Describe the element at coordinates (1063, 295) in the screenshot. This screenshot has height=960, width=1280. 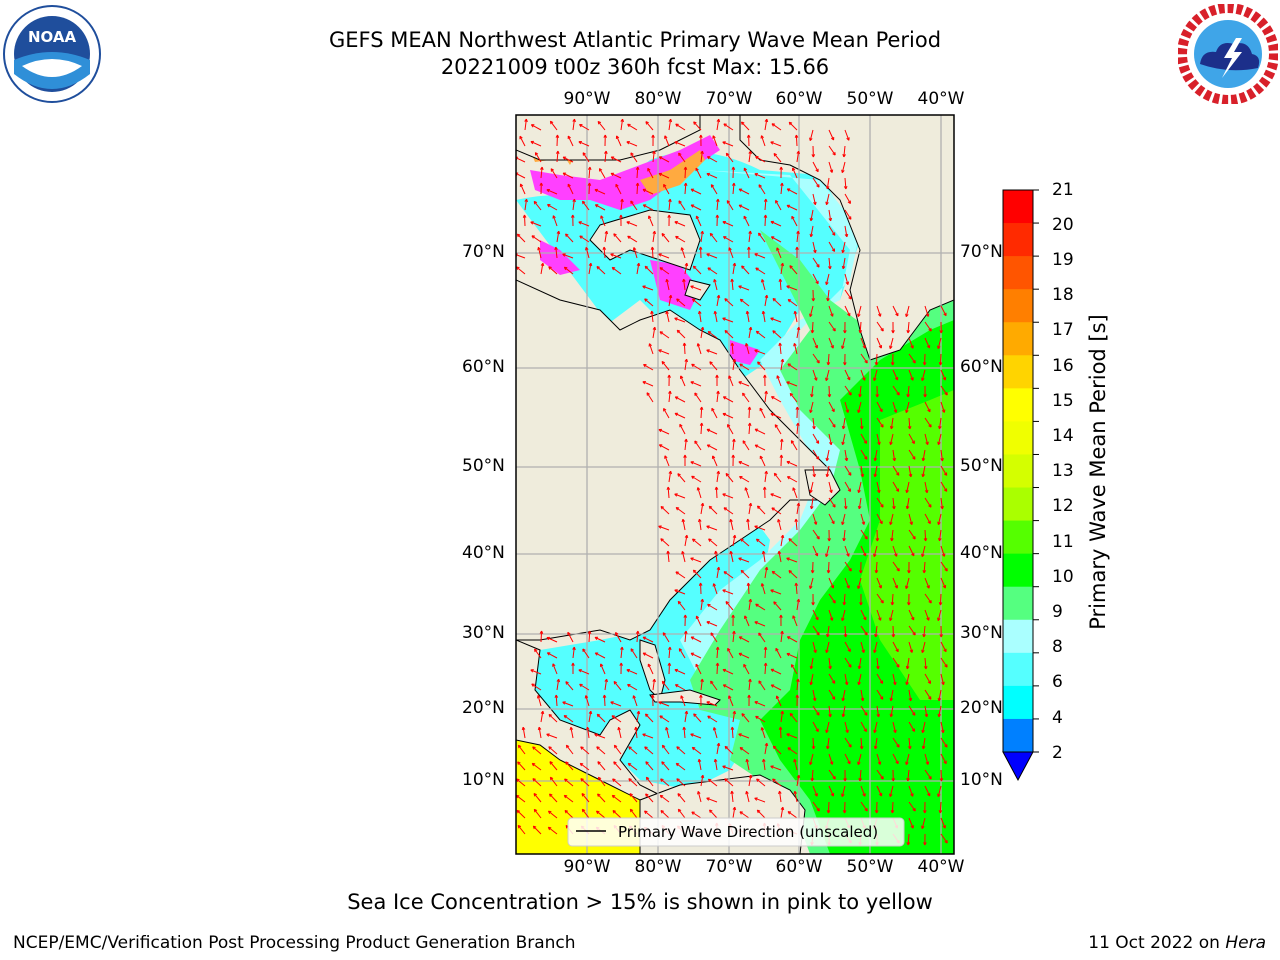
I see `colorbar-tick-label: 18` at that location.